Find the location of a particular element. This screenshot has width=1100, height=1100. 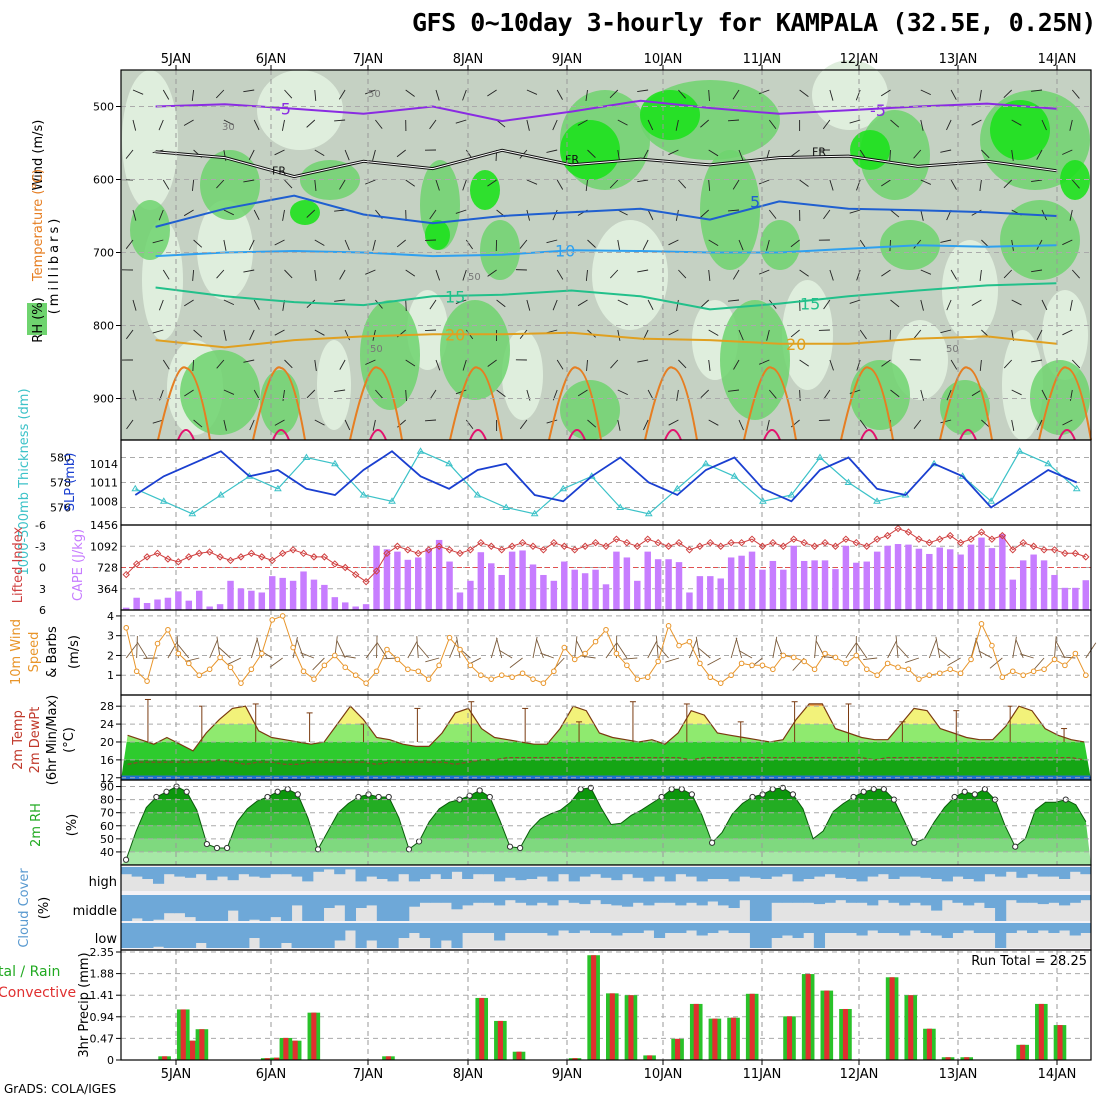

top-day-label: 10JAN is located at coordinates (663, 59).